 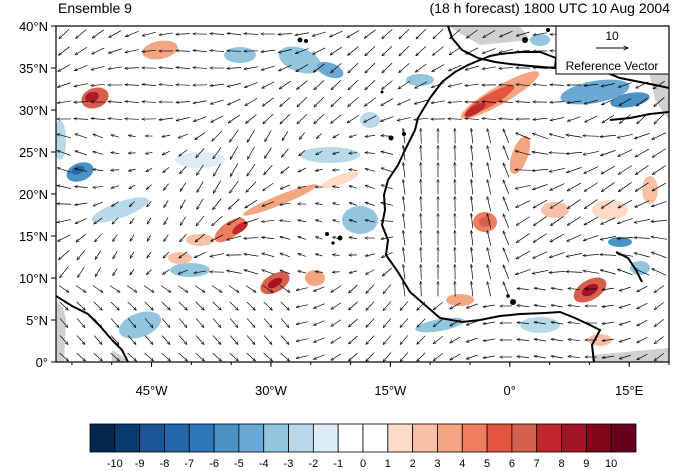 What do you see at coordinates (289, 464) in the screenshot?
I see `colorbar-label: -3` at bounding box center [289, 464].